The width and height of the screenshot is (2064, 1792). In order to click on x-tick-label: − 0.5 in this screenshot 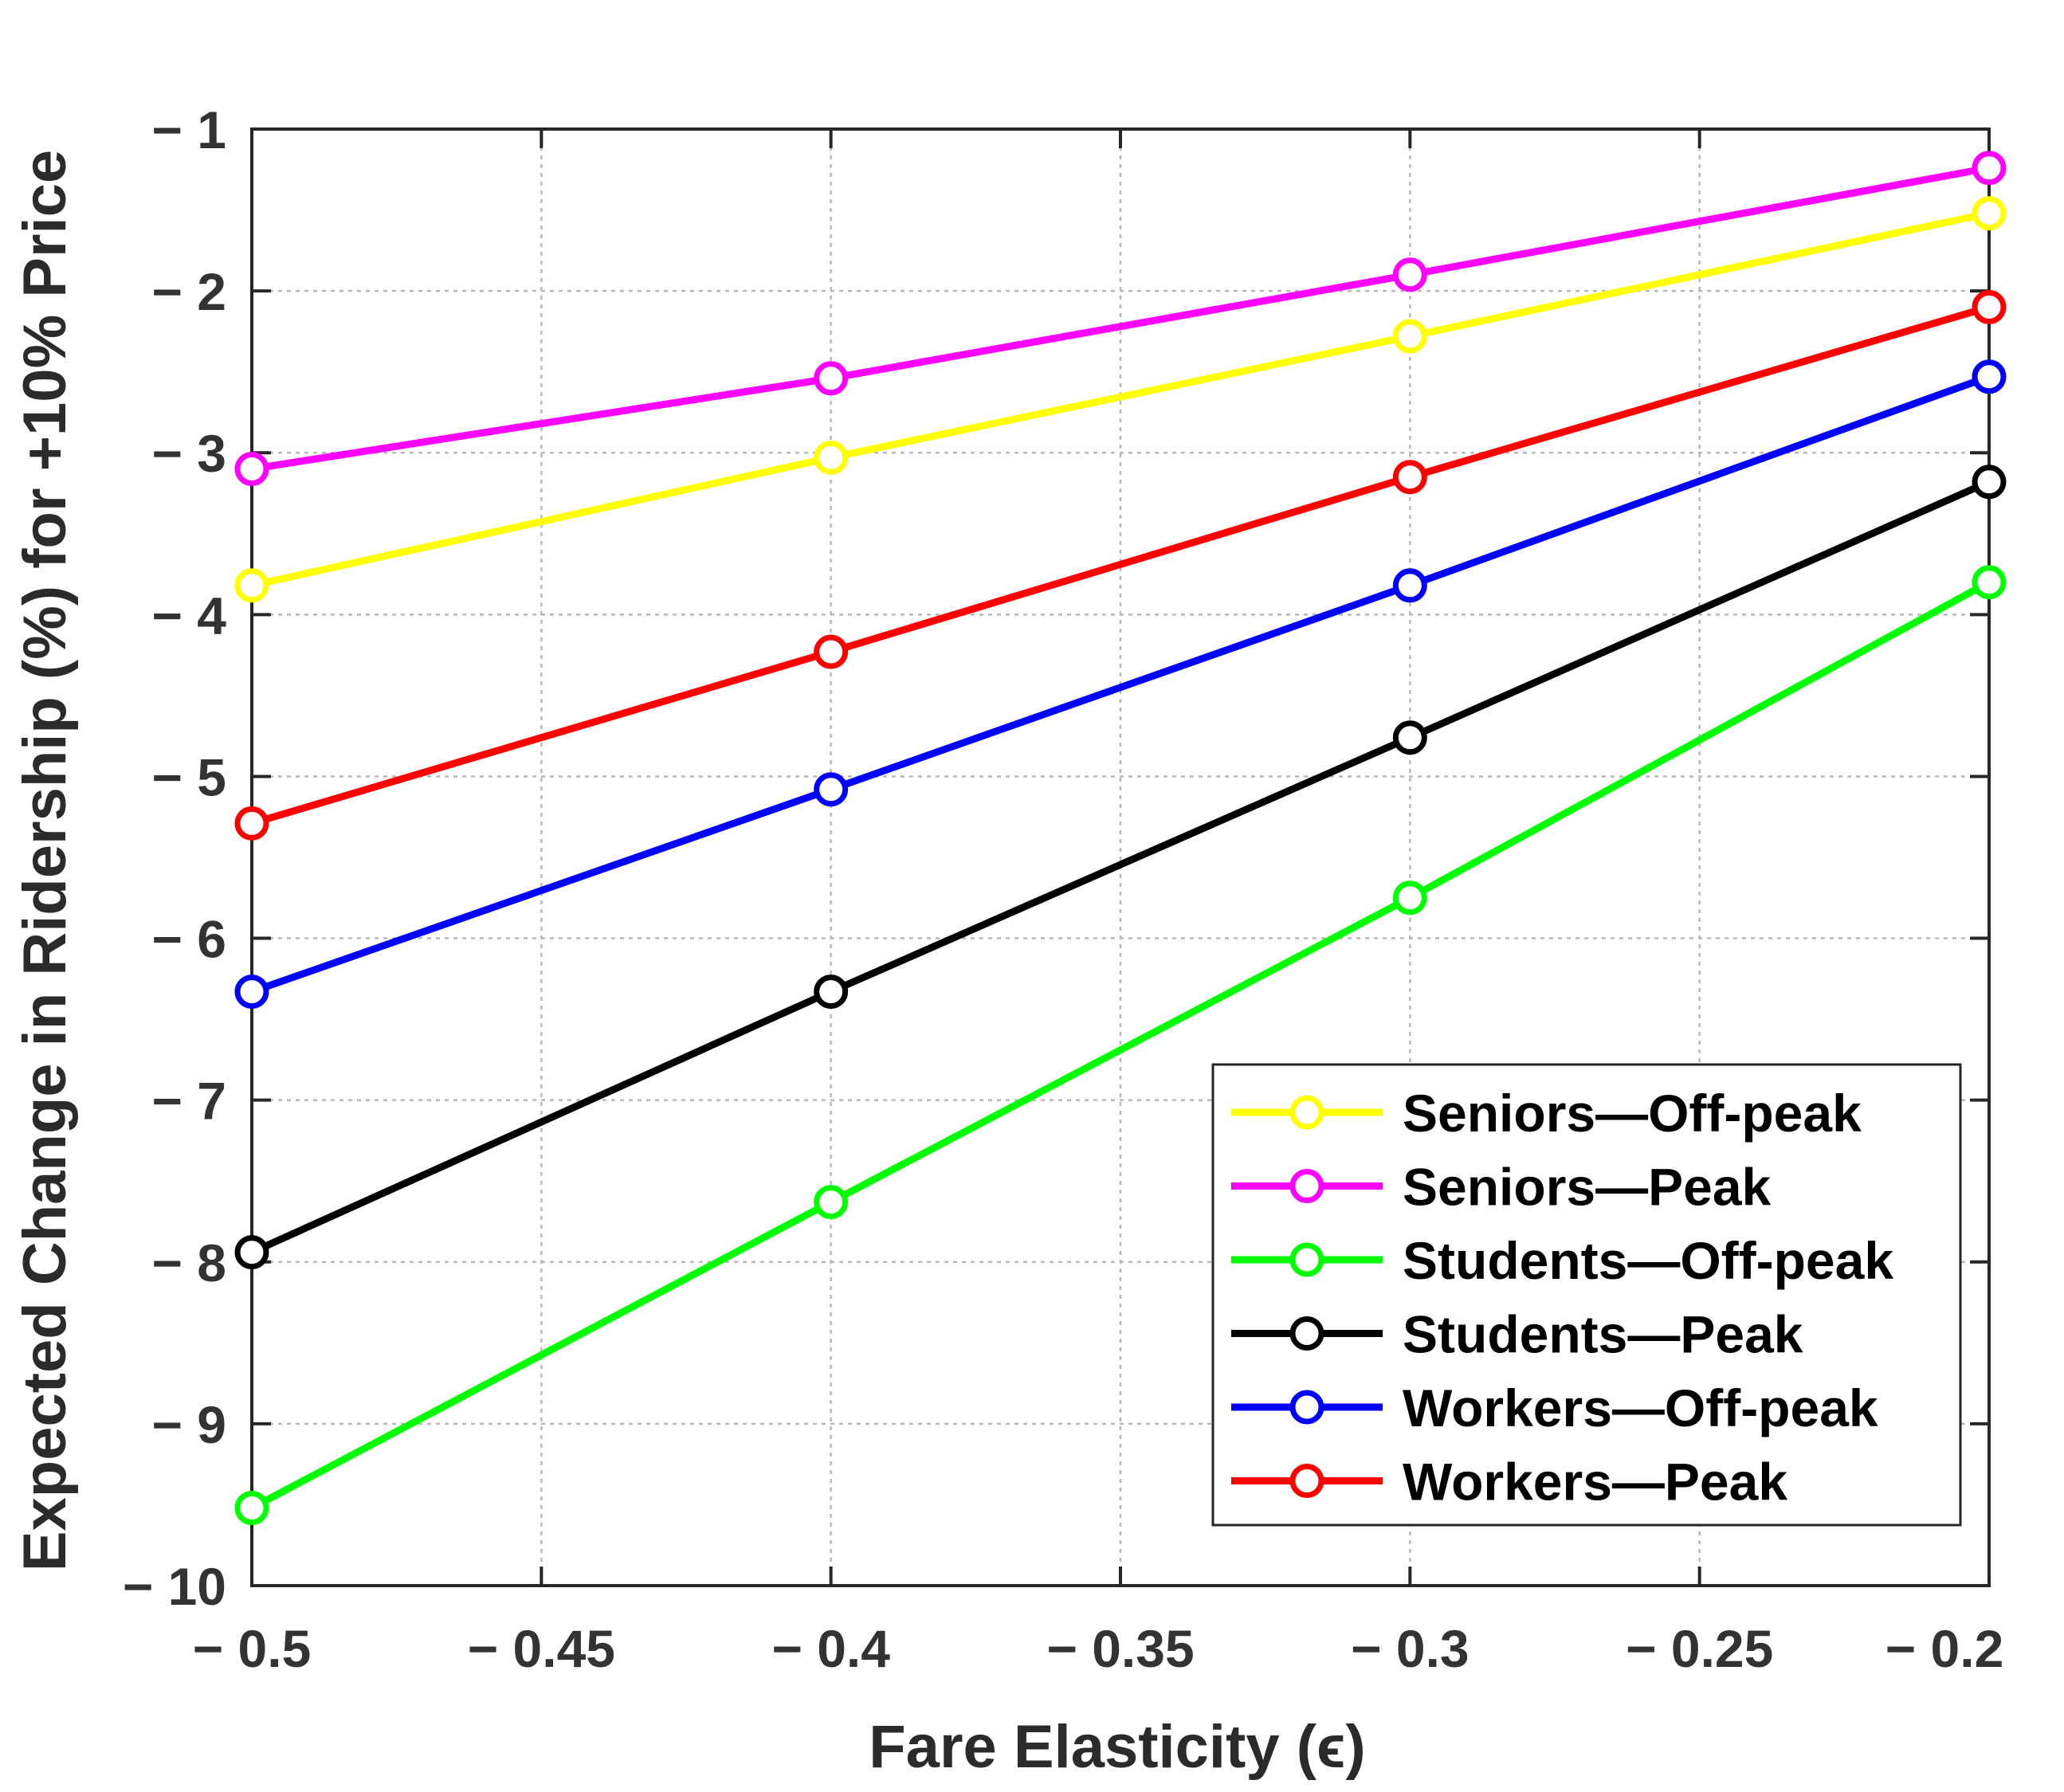, I will do `click(253, 1648)`.